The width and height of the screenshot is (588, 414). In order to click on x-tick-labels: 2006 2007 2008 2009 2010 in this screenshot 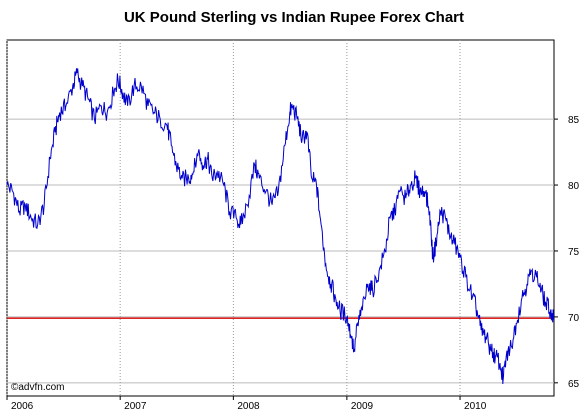, I will do `click(249, 406)`.